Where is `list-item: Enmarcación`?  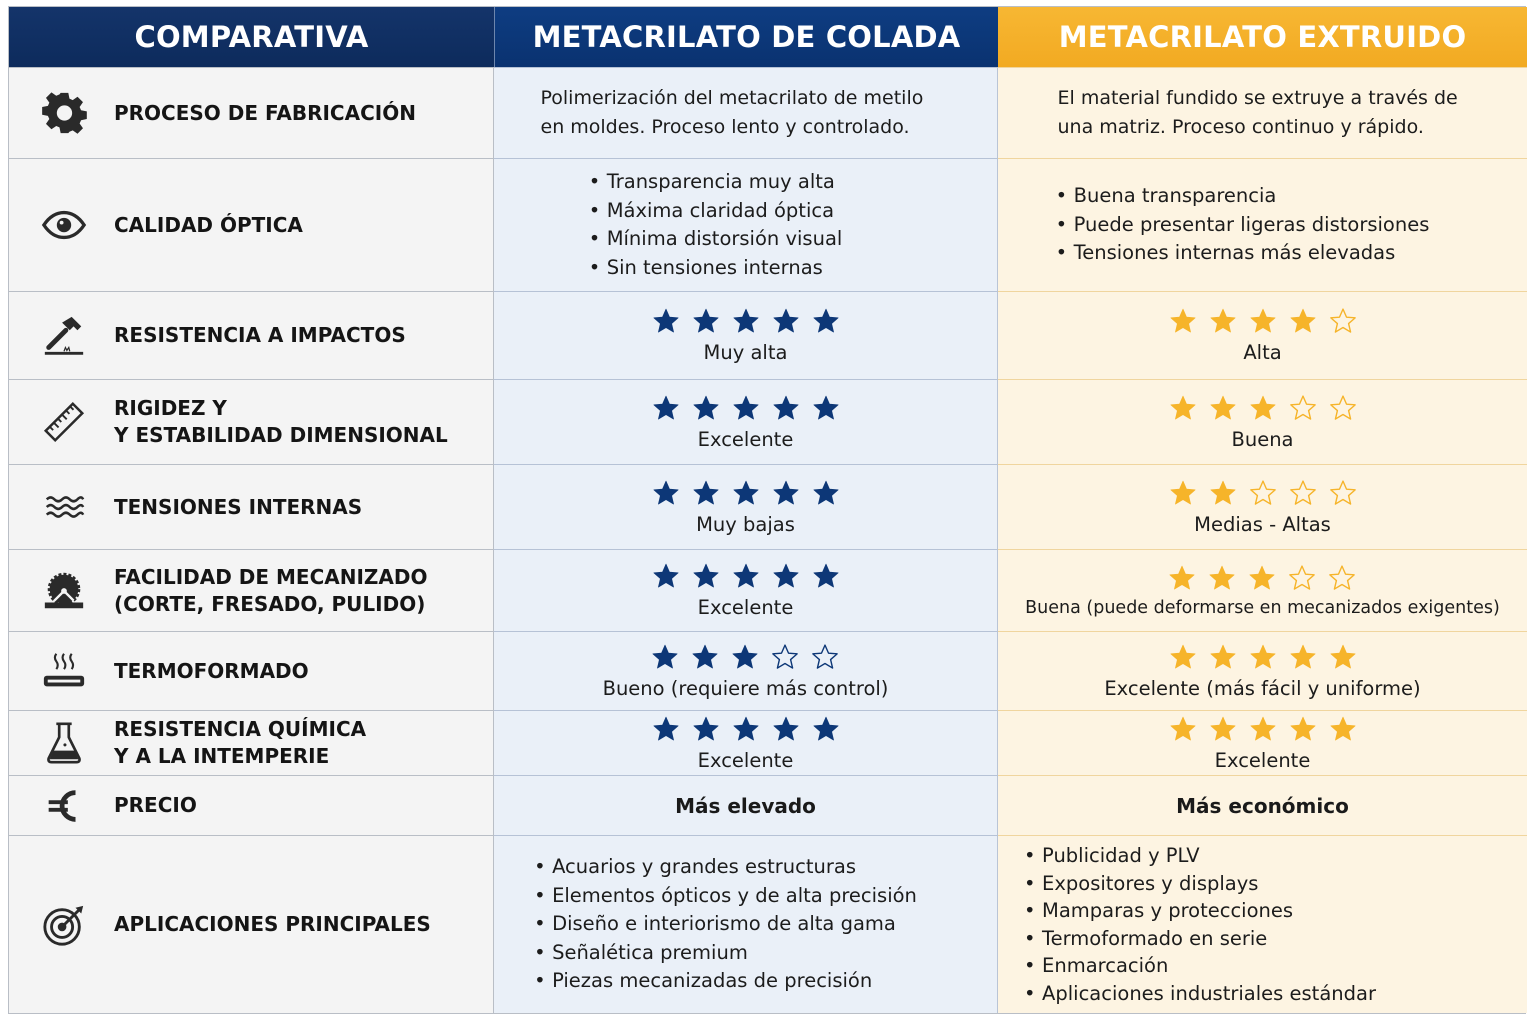
list-item: Enmarcación is located at coordinates (1200, 966).